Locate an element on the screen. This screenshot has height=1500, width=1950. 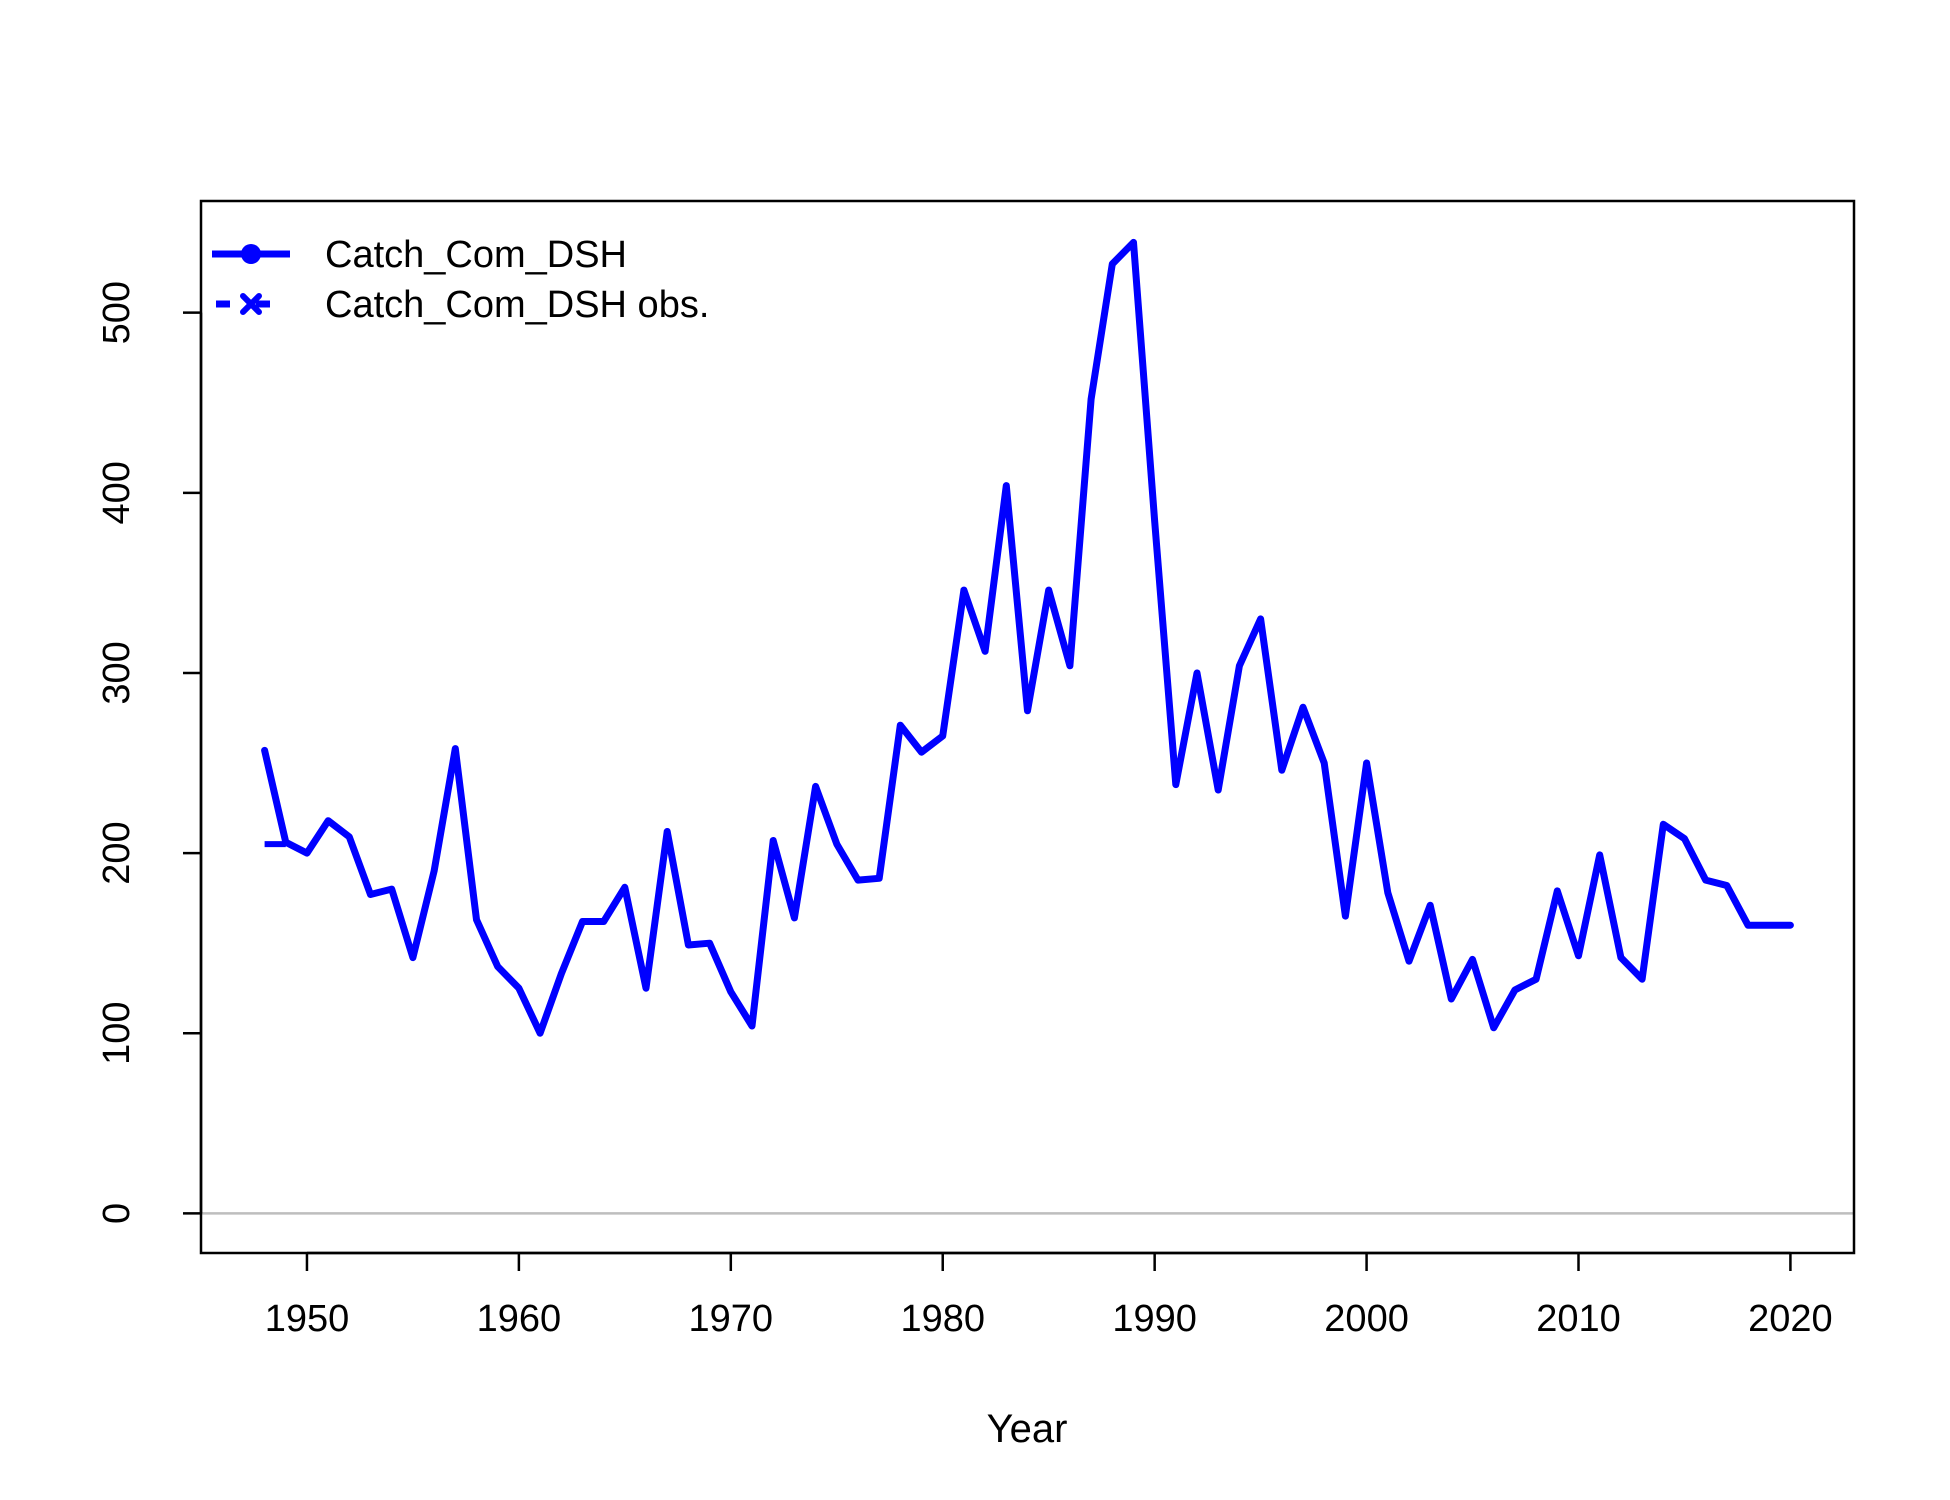
x-axis-title: Year is located at coordinates (1027, 1429).